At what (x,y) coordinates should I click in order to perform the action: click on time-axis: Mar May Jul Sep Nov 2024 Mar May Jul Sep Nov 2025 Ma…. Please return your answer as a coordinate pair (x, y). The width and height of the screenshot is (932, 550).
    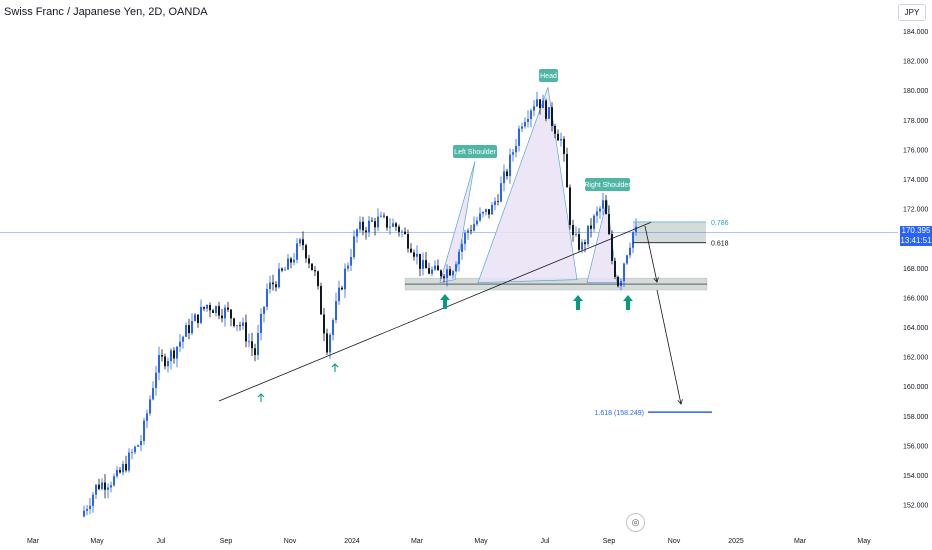
    Looking at the image, I should click on (449, 541).